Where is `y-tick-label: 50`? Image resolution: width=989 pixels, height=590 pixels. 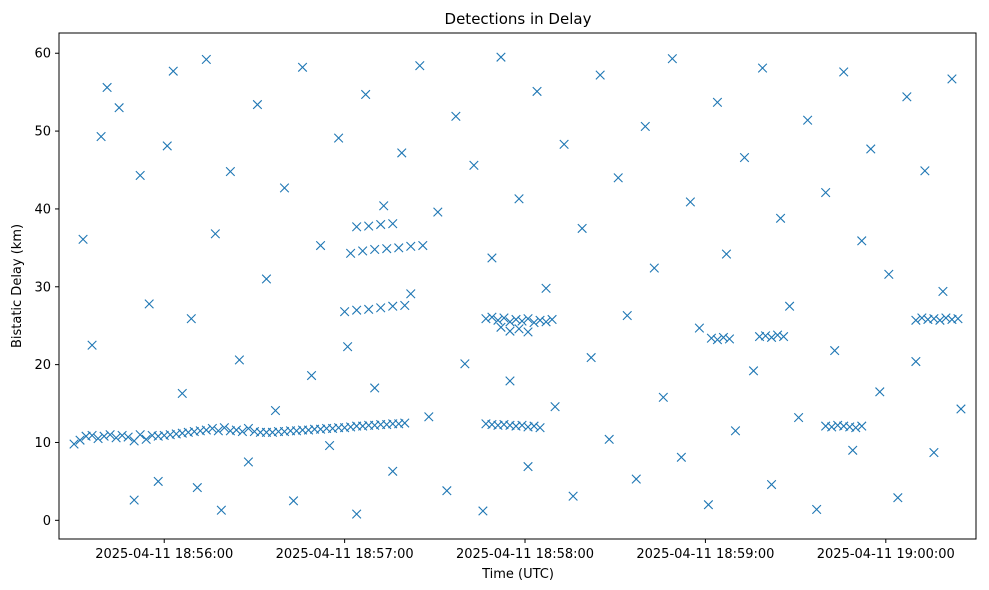 y-tick-label: 50 is located at coordinates (42, 132).